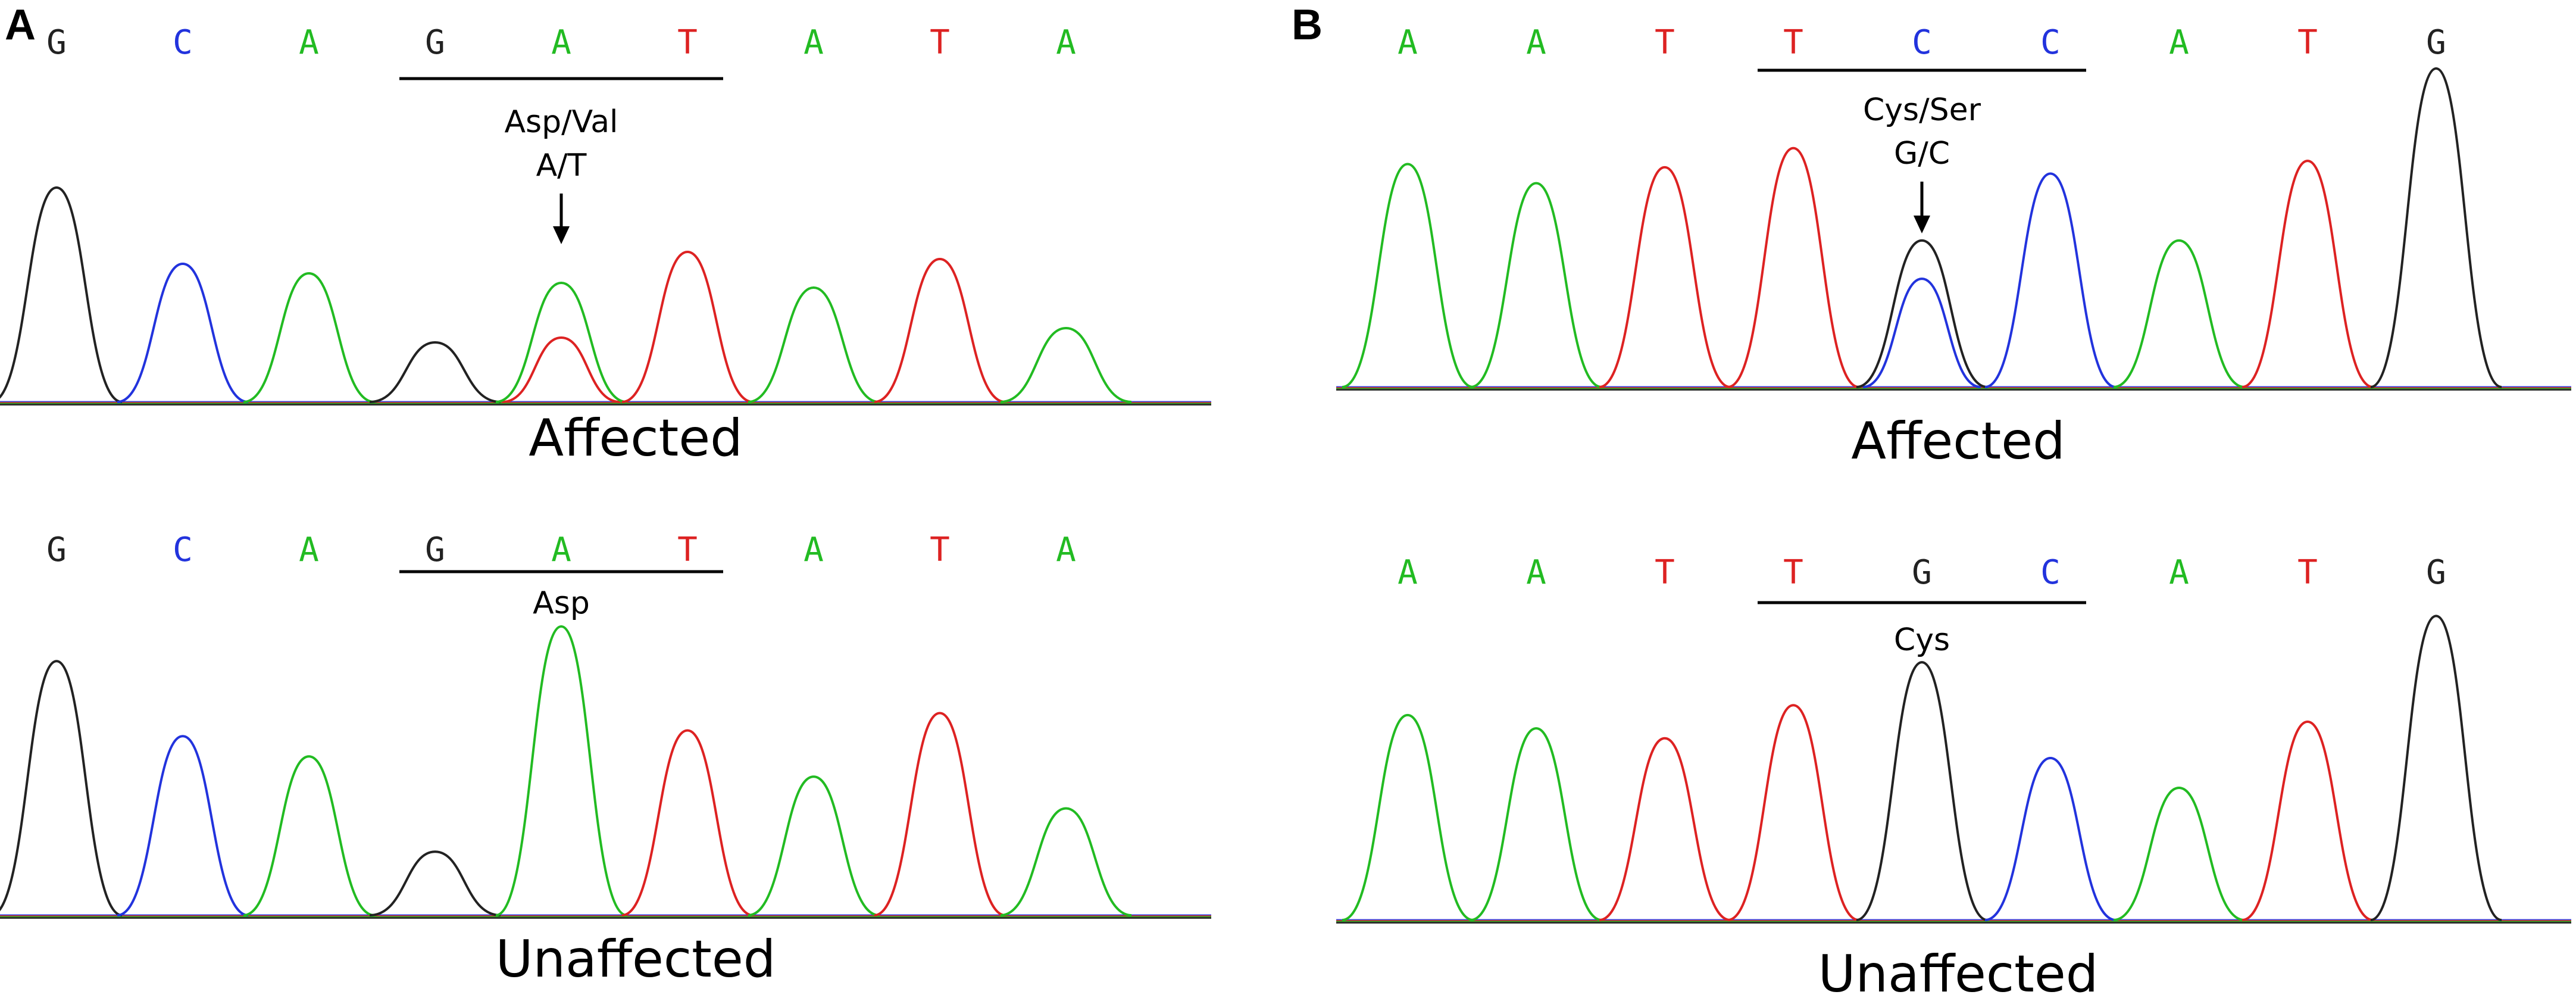 This screenshot has height=1001, width=2576. I want to click on nucleotide-change-label: A/T, so click(561, 165).